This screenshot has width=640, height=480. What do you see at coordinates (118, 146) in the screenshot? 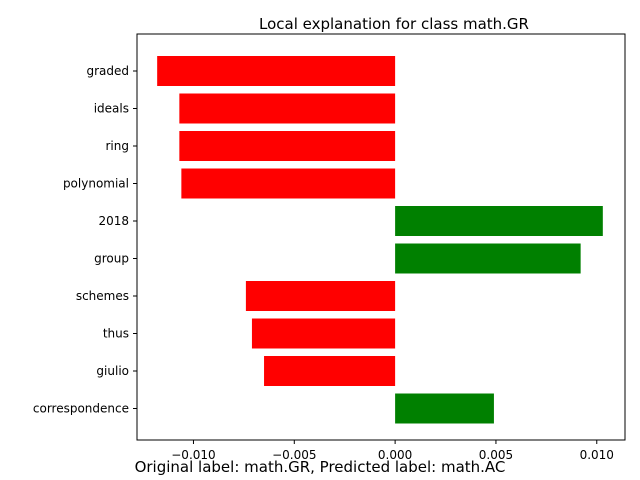
I see `y-tick-label-ring: ring` at bounding box center [118, 146].